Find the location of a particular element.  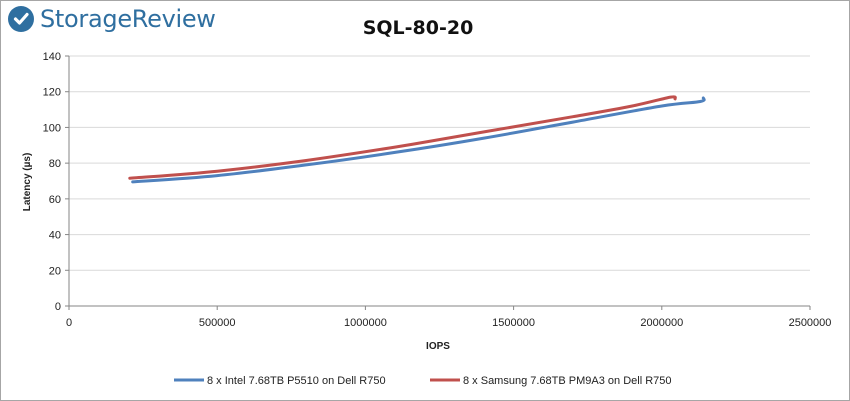

y-tick-label: 140 is located at coordinates (52, 57).